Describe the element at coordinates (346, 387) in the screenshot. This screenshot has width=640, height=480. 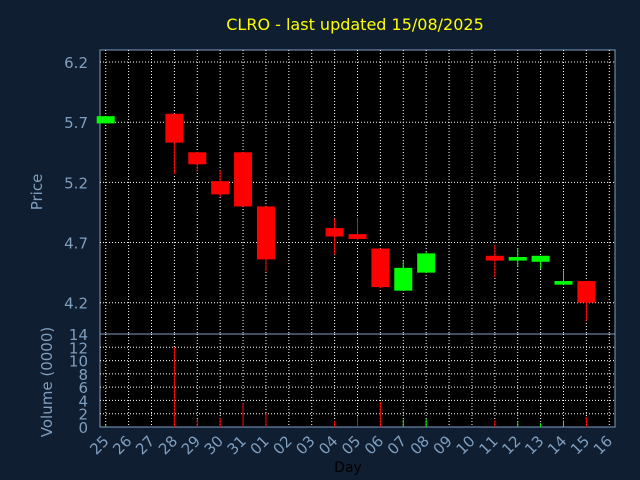
I see `volume-bars` at that location.